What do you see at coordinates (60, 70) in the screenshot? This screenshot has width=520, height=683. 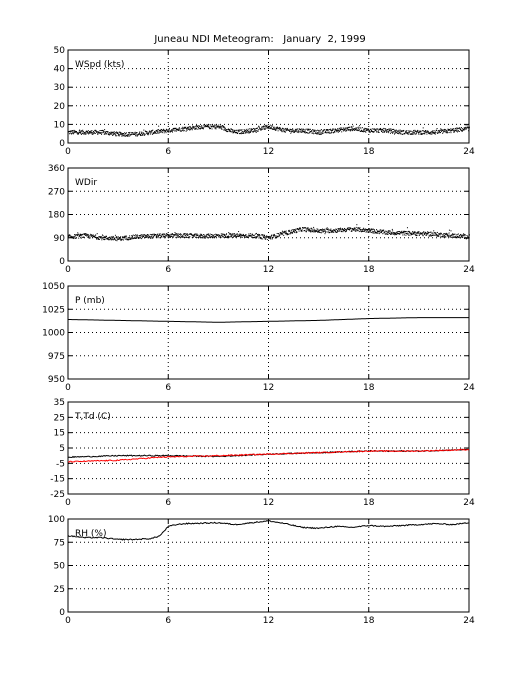 I see `y-tick-label: 40` at bounding box center [60, 70].